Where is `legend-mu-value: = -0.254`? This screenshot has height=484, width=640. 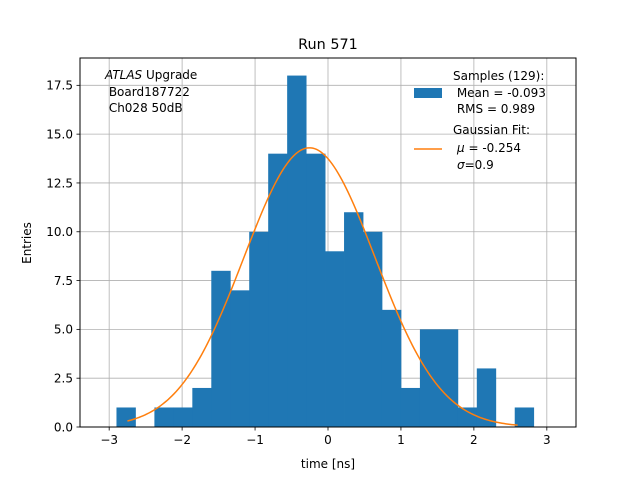 legend-mu-value: = -0.254 is located at coordinates (493, 148).